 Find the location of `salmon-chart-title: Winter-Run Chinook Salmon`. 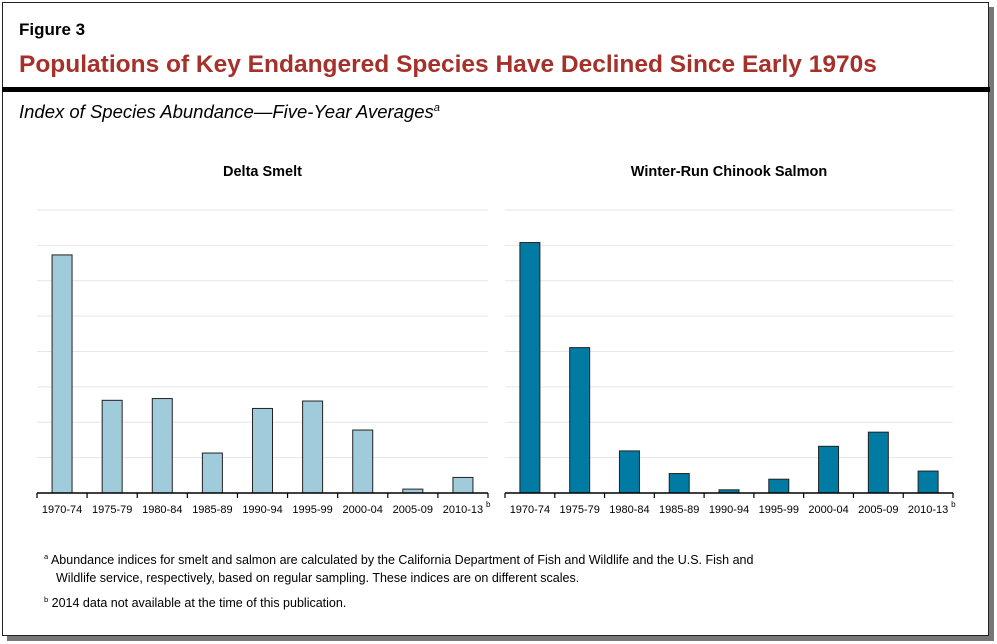

salmon-chart-title: Winter-Run Chinook Salmon is located at coordinates (729, 172).